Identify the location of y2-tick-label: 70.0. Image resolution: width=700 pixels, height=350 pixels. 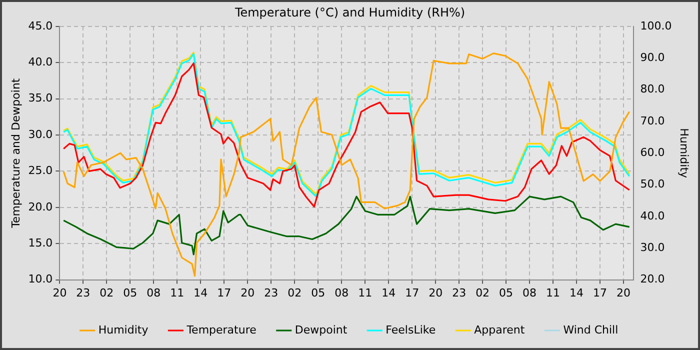
(652, 121).